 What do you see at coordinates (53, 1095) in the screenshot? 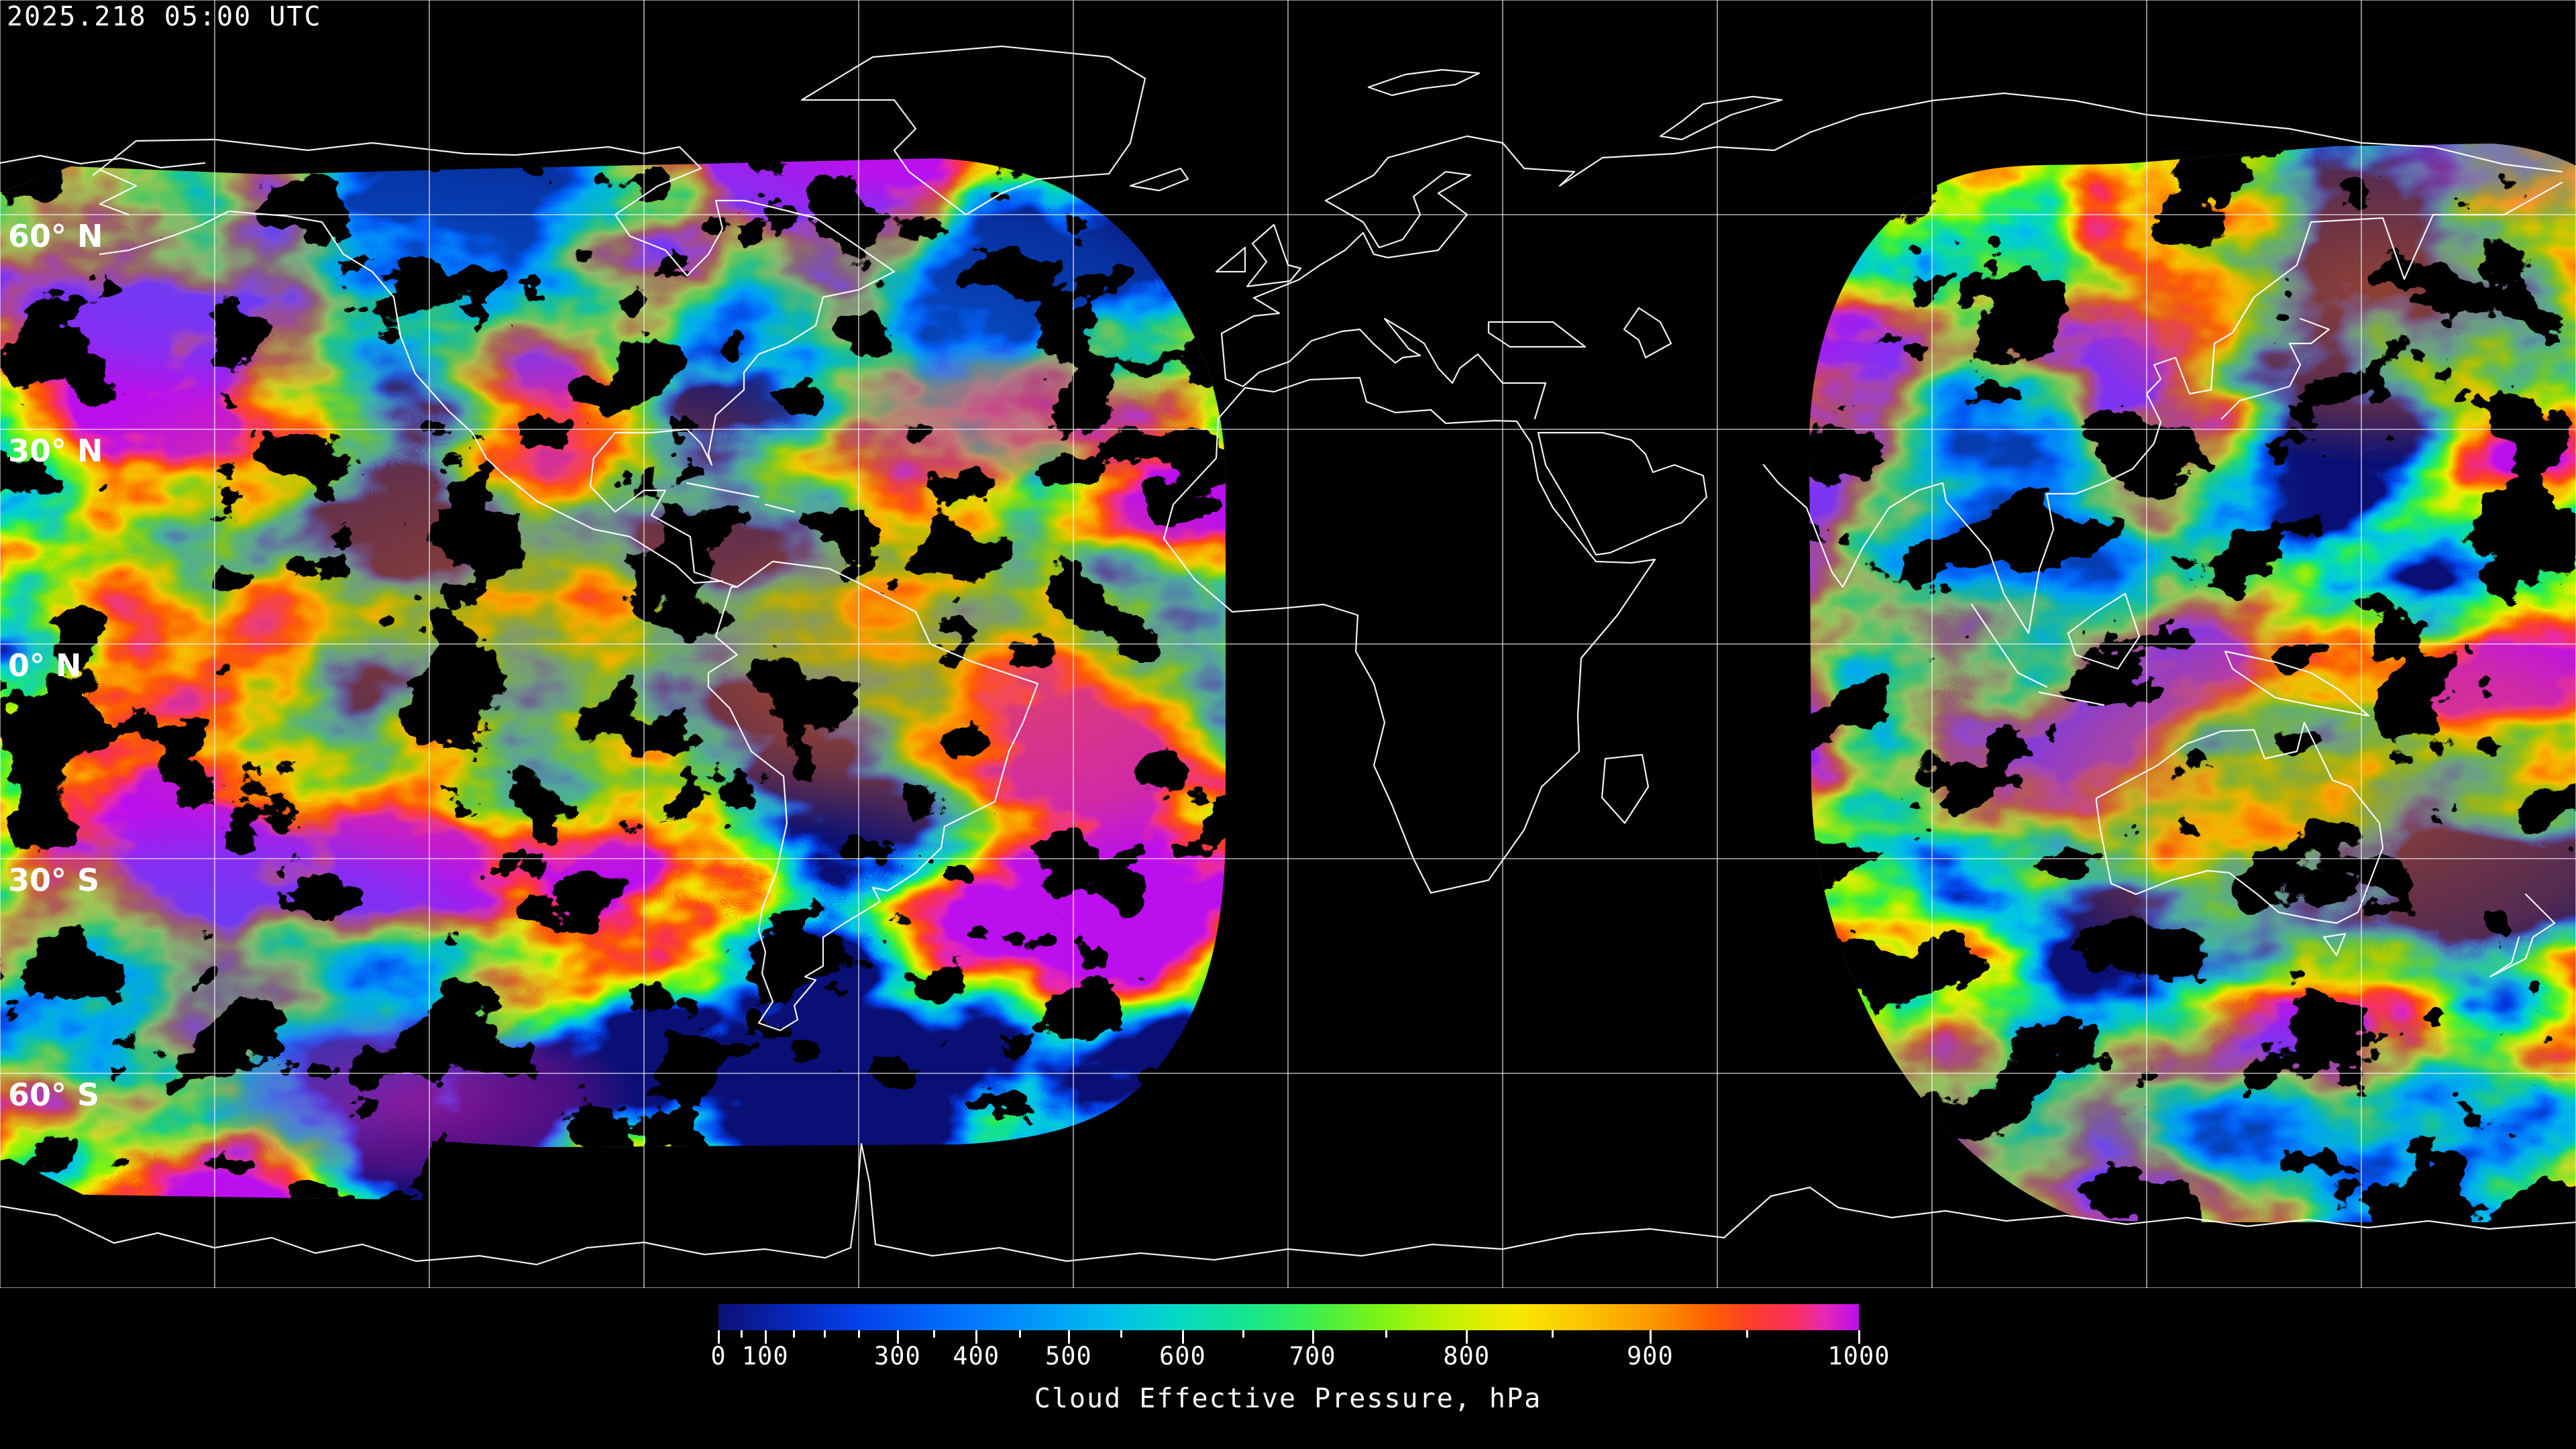
I see `latitude-label: 60° S` at bounding box center [53, 1095].